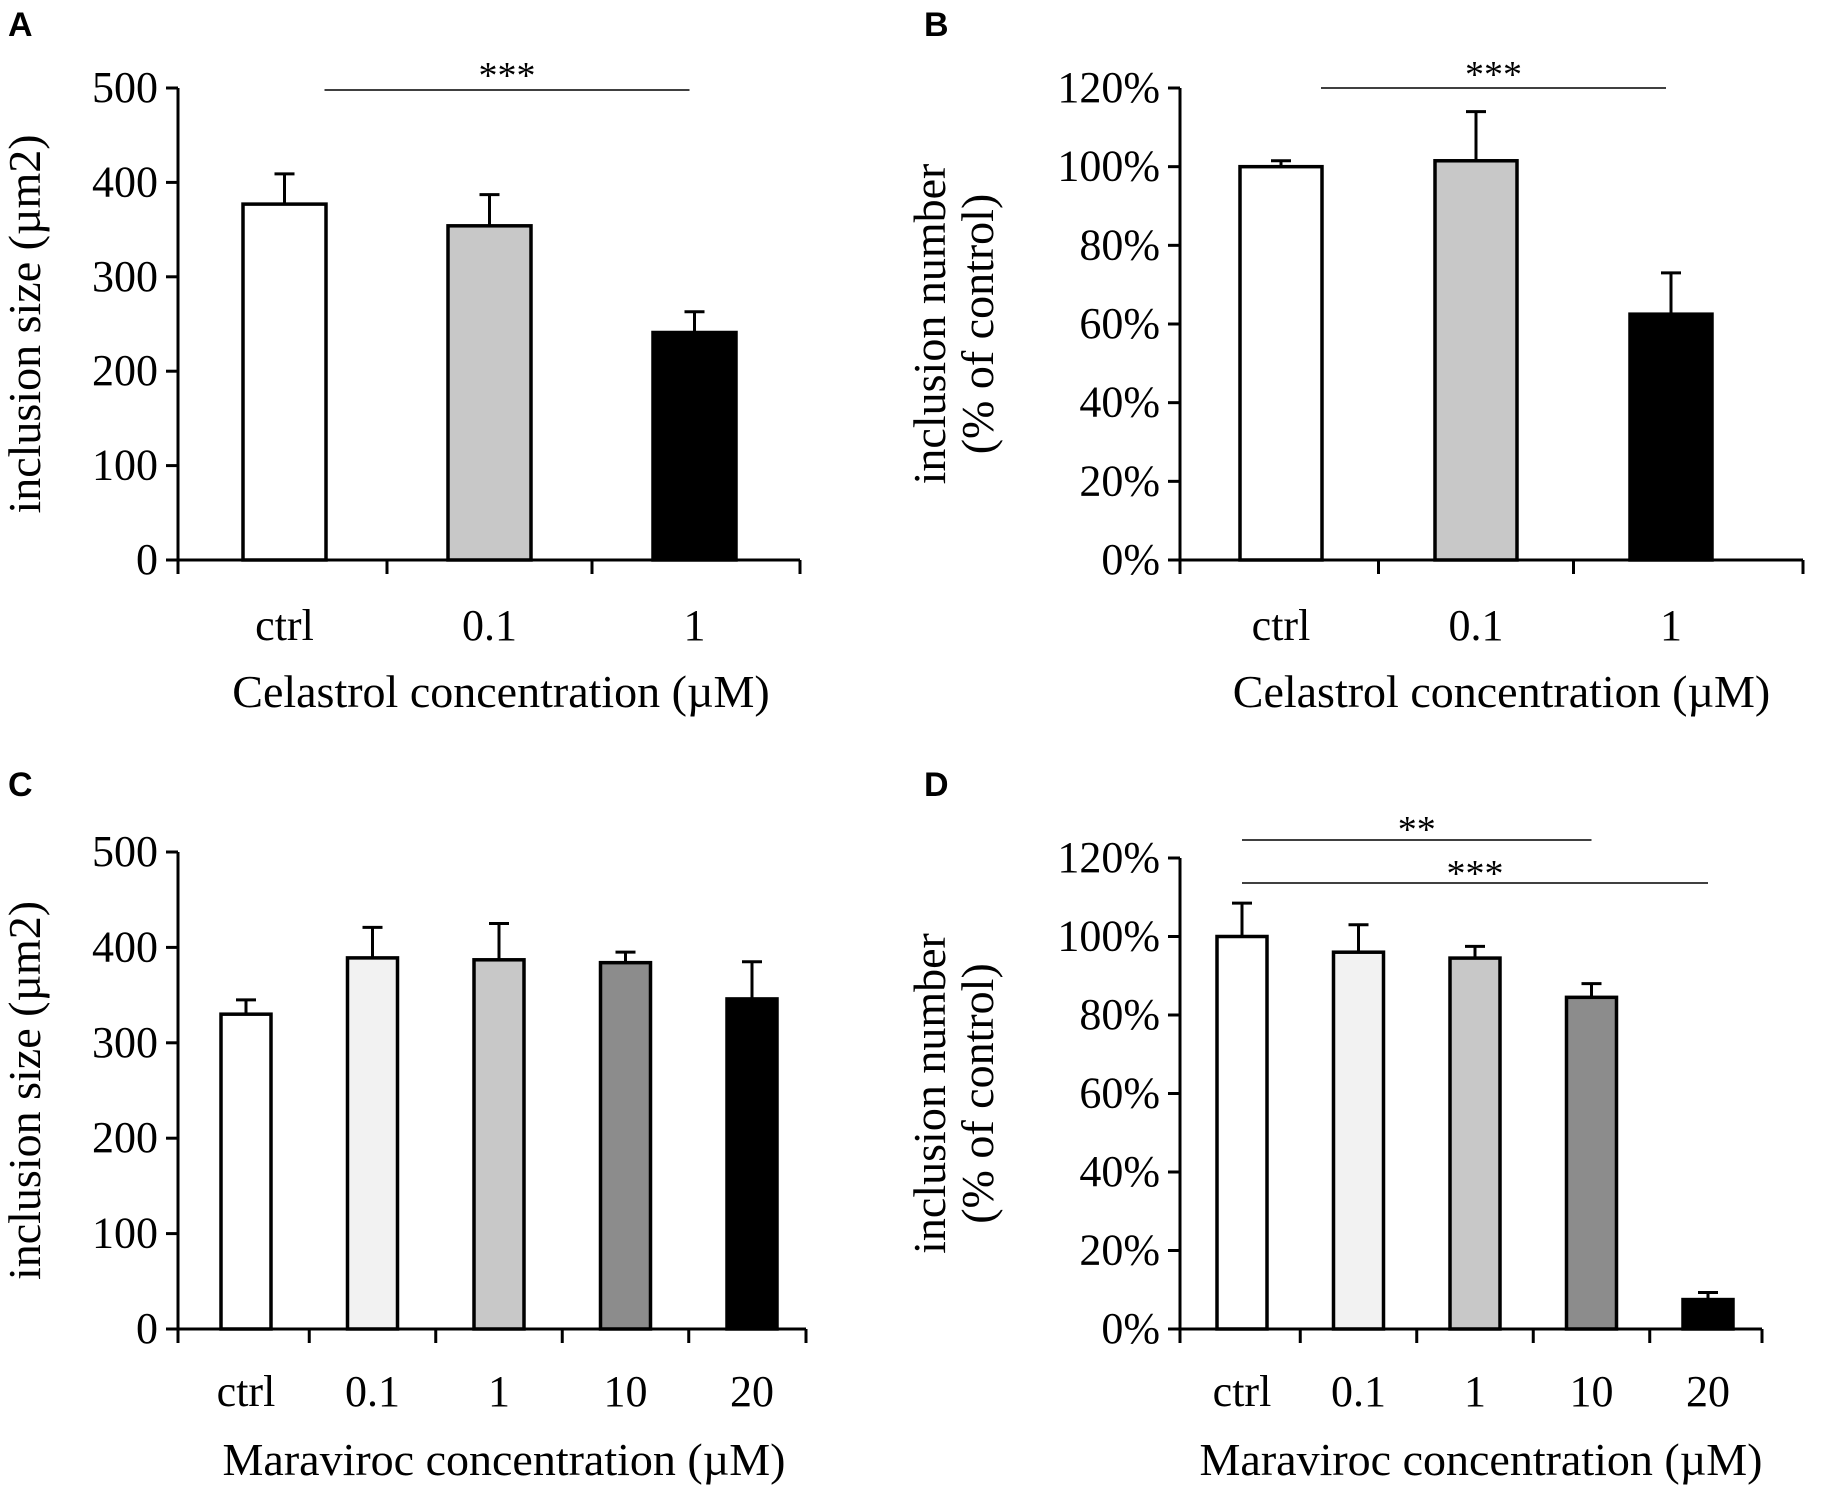 Image resolution: width=1835 pixels, height=1494 pixels. What do you see at coordinates (936, 25) in the screenshot?
I see `panel-letter: B` at bounding box center [936, 25].